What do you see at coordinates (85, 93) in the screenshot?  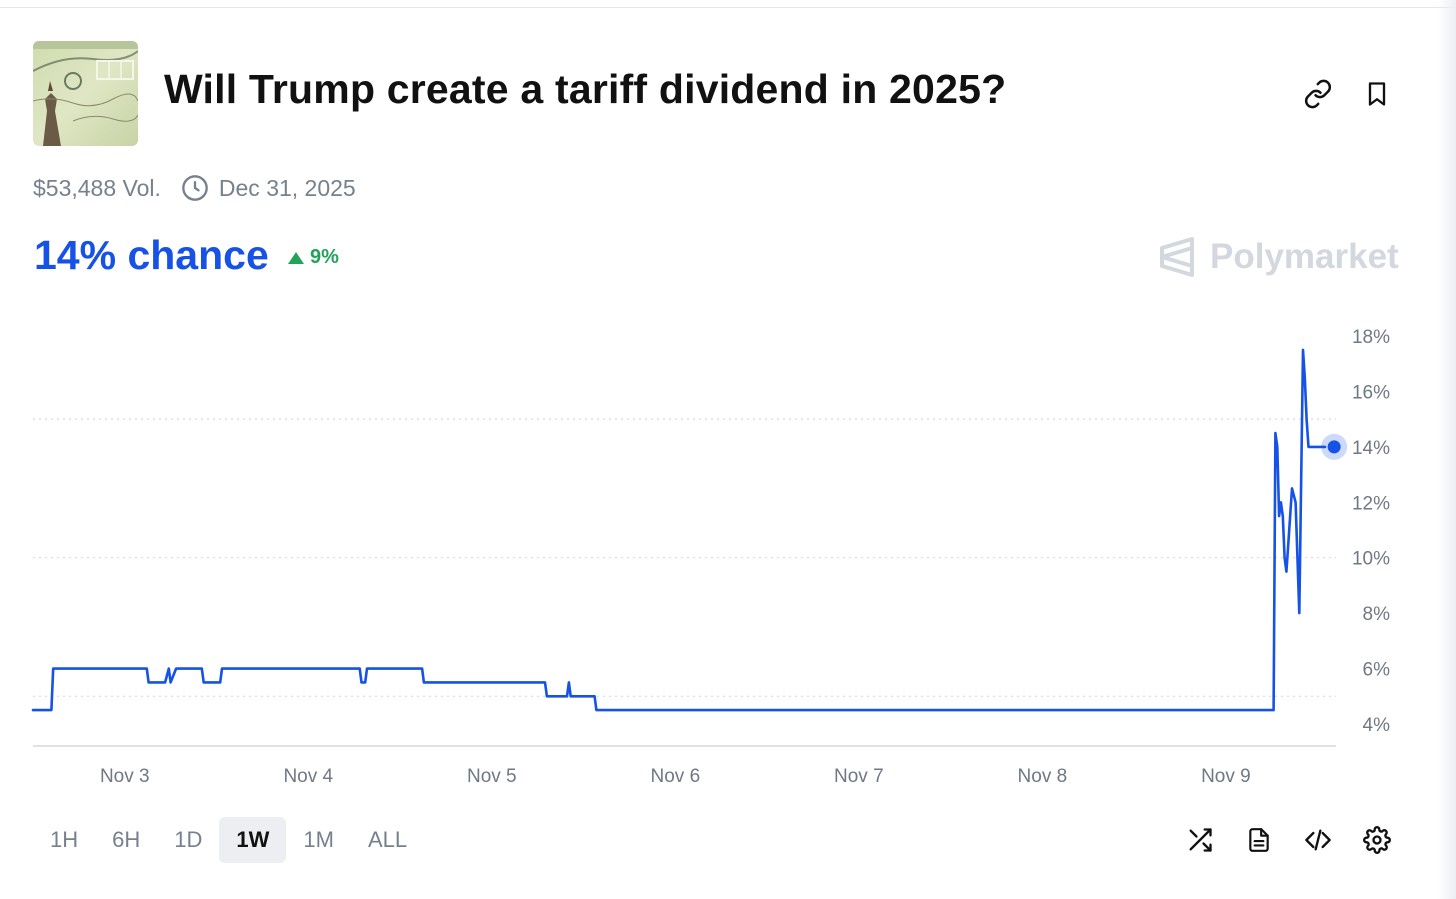 I see `market-thumbnail` at bounding box center [85, 93].